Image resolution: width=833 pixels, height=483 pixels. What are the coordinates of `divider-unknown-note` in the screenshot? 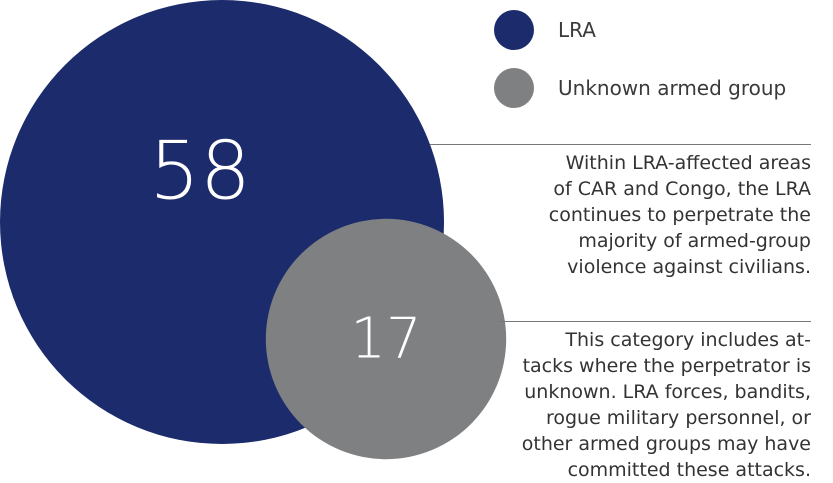 It's located at (654, 321).